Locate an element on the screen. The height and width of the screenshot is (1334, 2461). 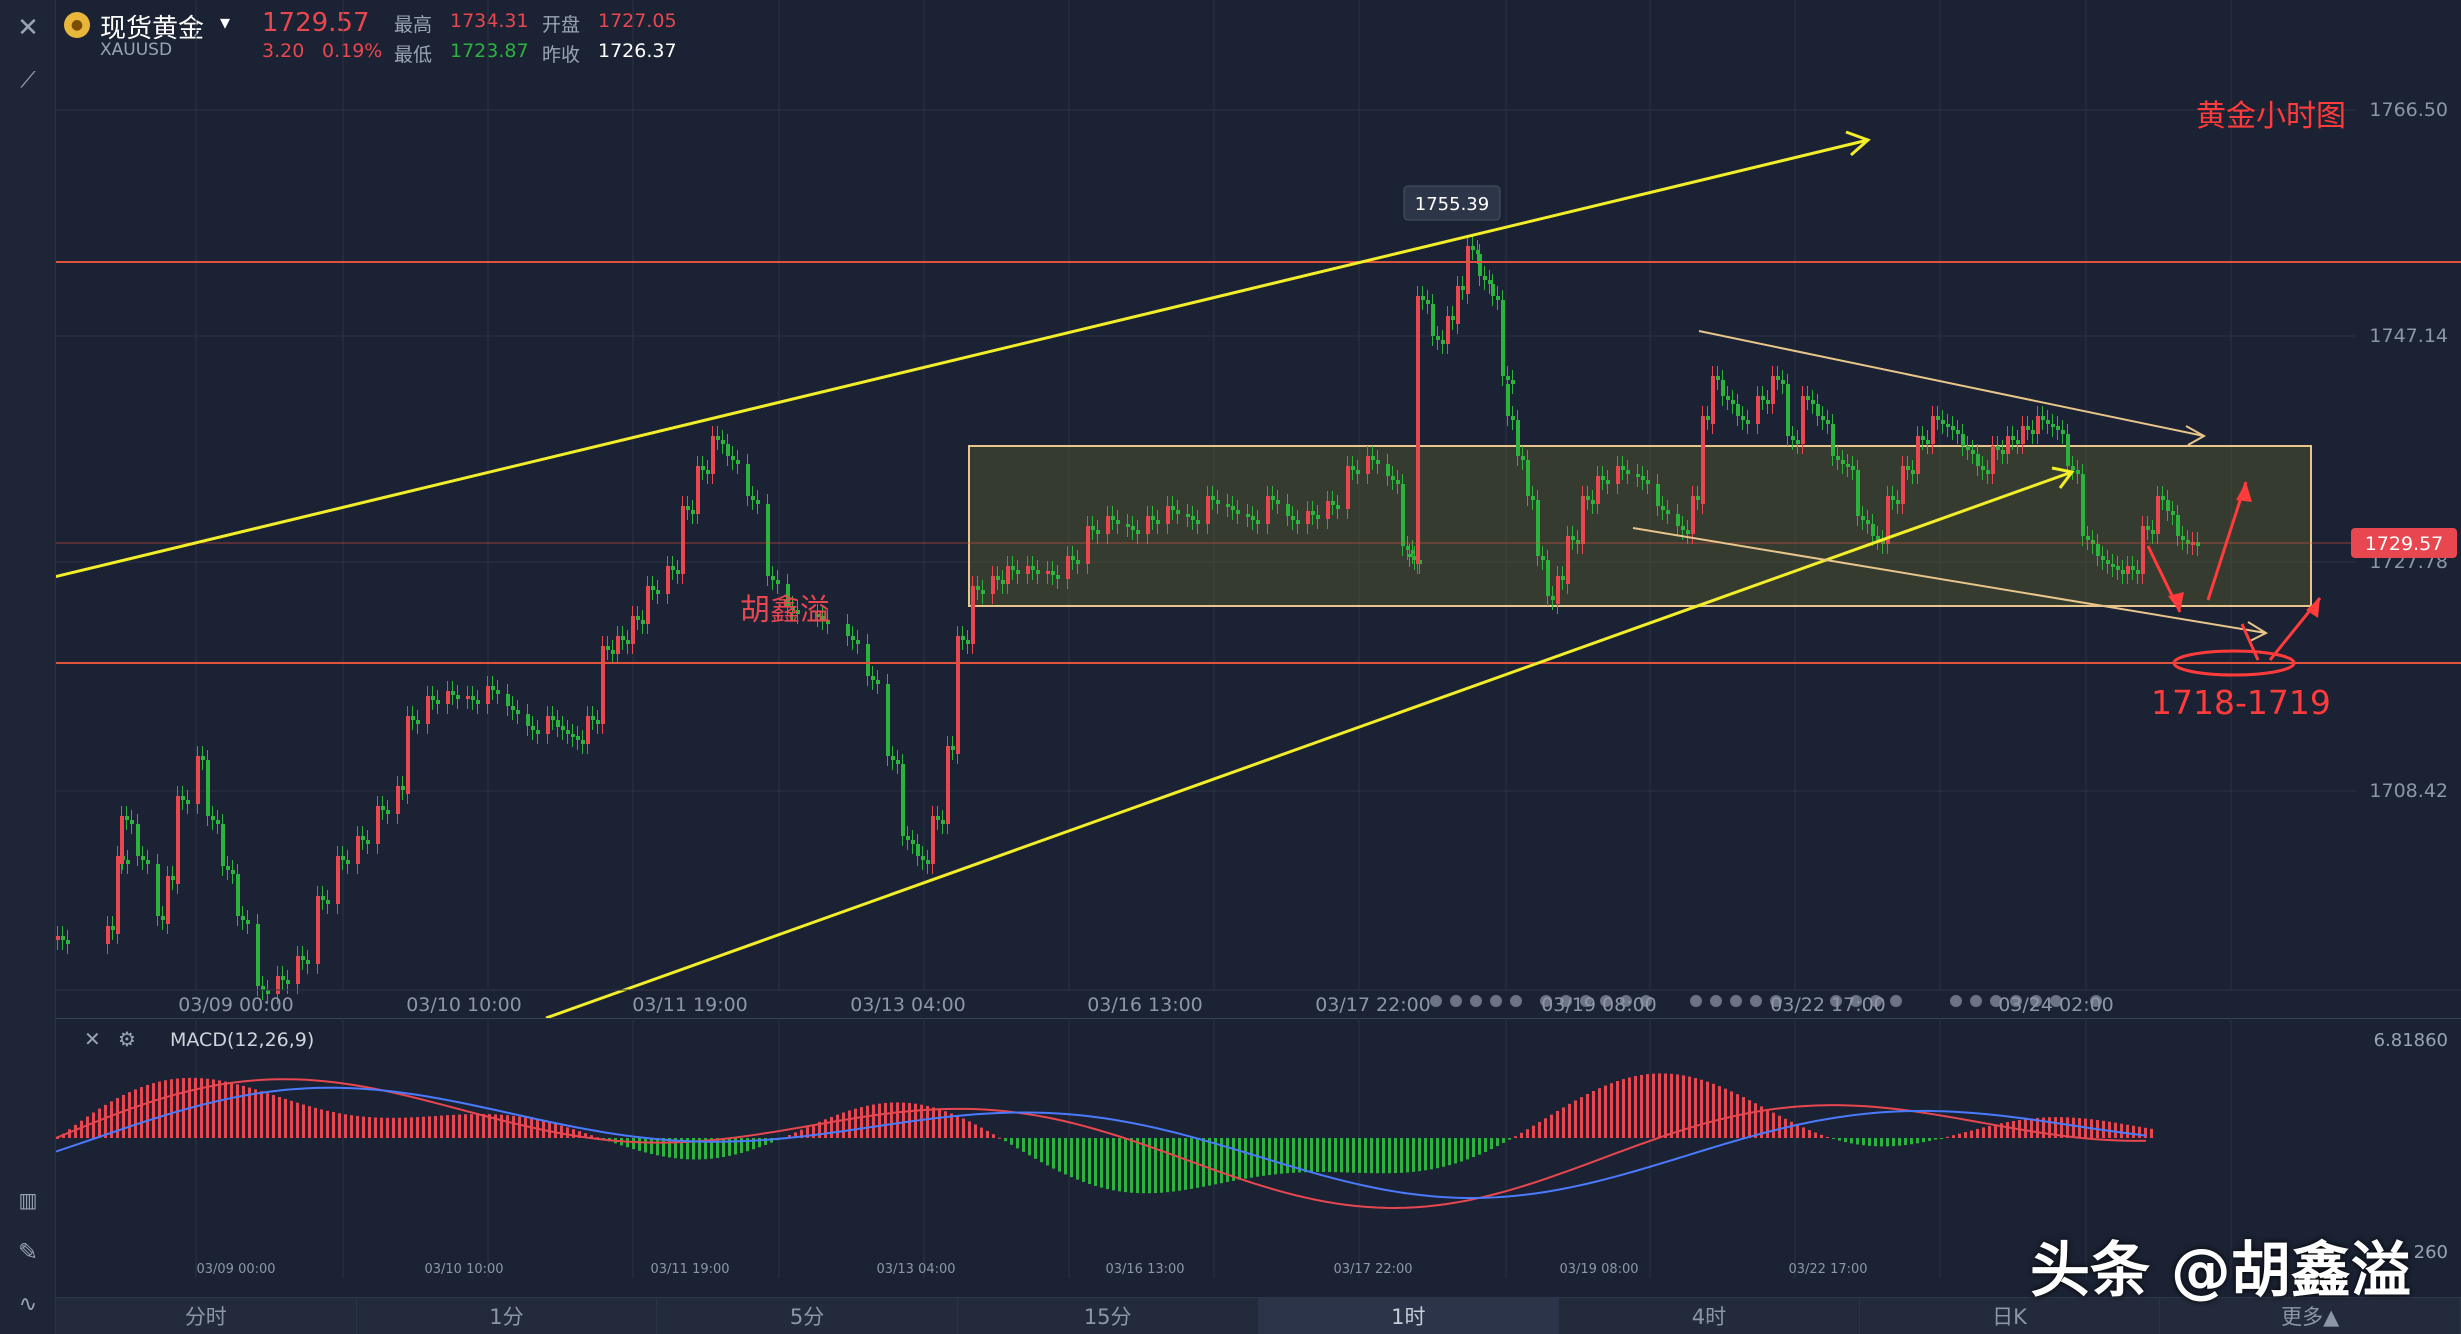
timeframe-tab: 4时 is located at coordinates (1709, 1316).